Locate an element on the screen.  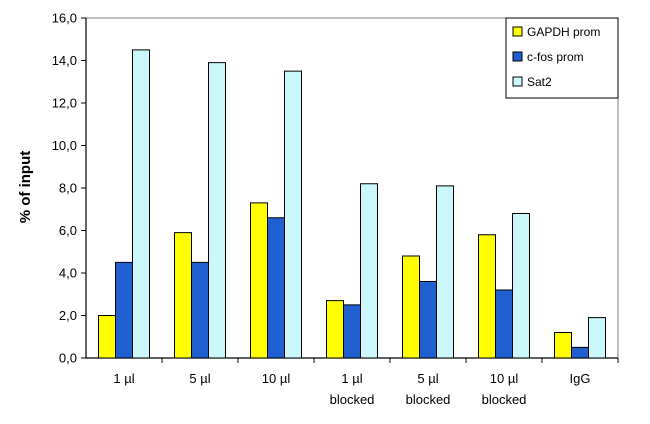
y-axis: 0,0 2,0 4,0 6,0 8,0 10,0 12,0 14,0 16,0 is located at coordinates (69, 188).